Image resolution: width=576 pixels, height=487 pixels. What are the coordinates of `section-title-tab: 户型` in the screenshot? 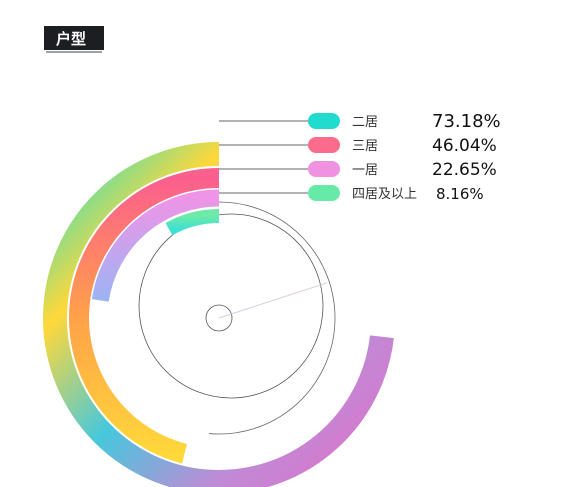 It's located at (74, 39).